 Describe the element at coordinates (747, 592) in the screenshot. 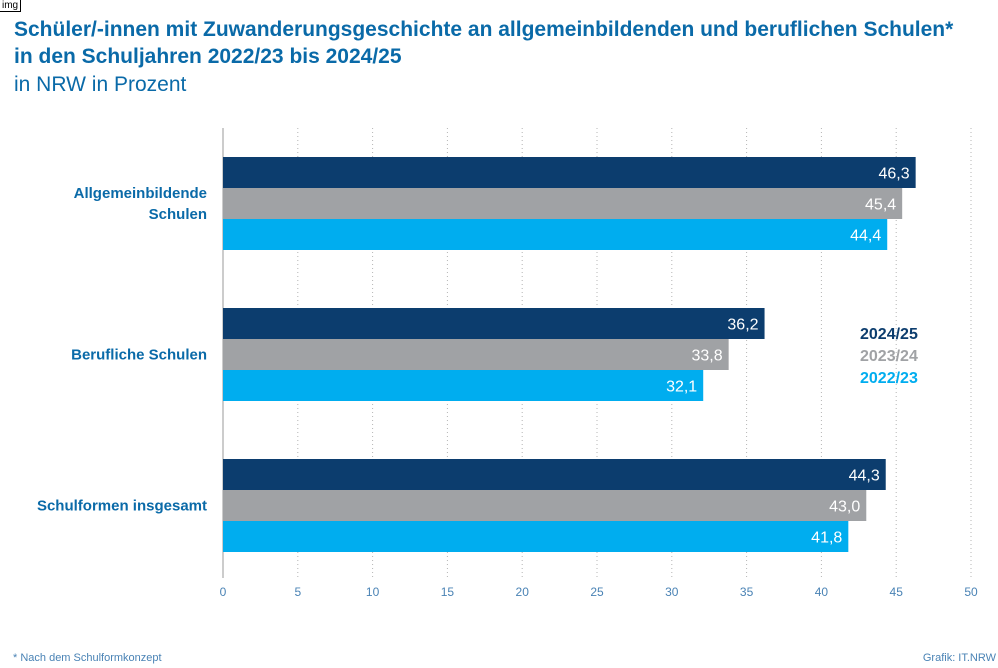

I see `x-tick-label: 35` at that location.